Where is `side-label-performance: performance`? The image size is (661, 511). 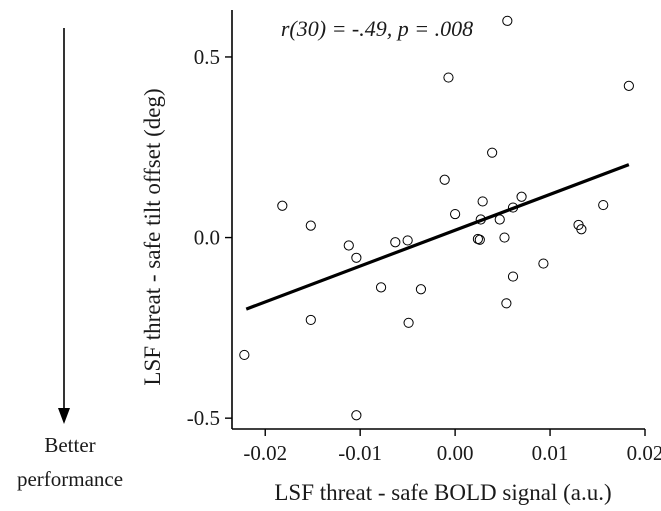
side-label-performance: performance is located at coordinates (70, 479).